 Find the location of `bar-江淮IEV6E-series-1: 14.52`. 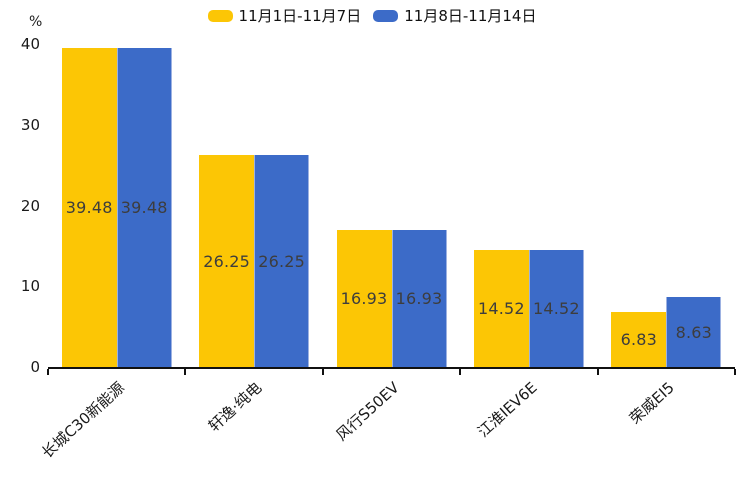

bar-江淮IEV6E-series-1: 14.52 is located at coordinates (501, 308).